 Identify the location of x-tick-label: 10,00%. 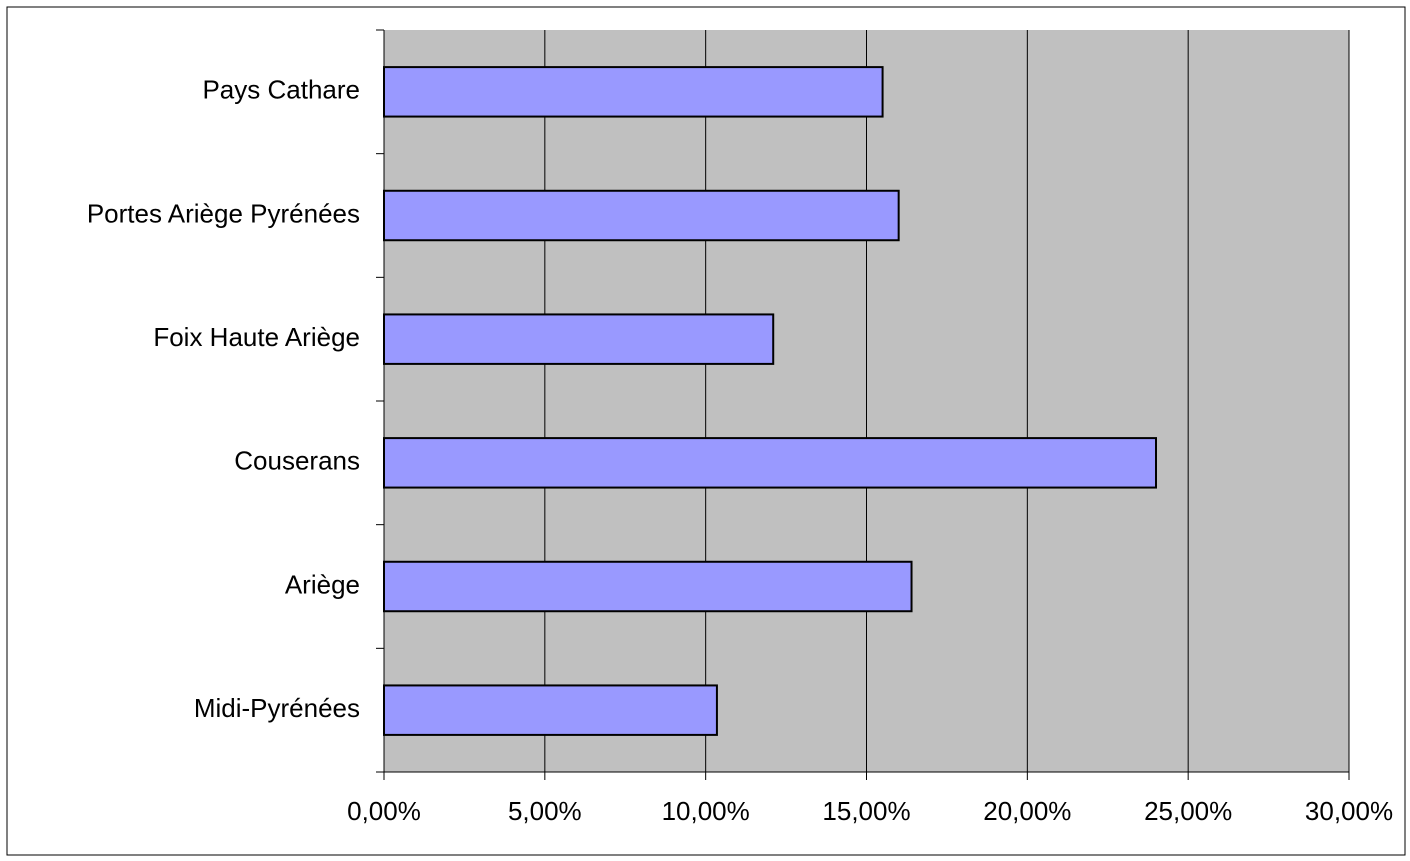
(706, 811).